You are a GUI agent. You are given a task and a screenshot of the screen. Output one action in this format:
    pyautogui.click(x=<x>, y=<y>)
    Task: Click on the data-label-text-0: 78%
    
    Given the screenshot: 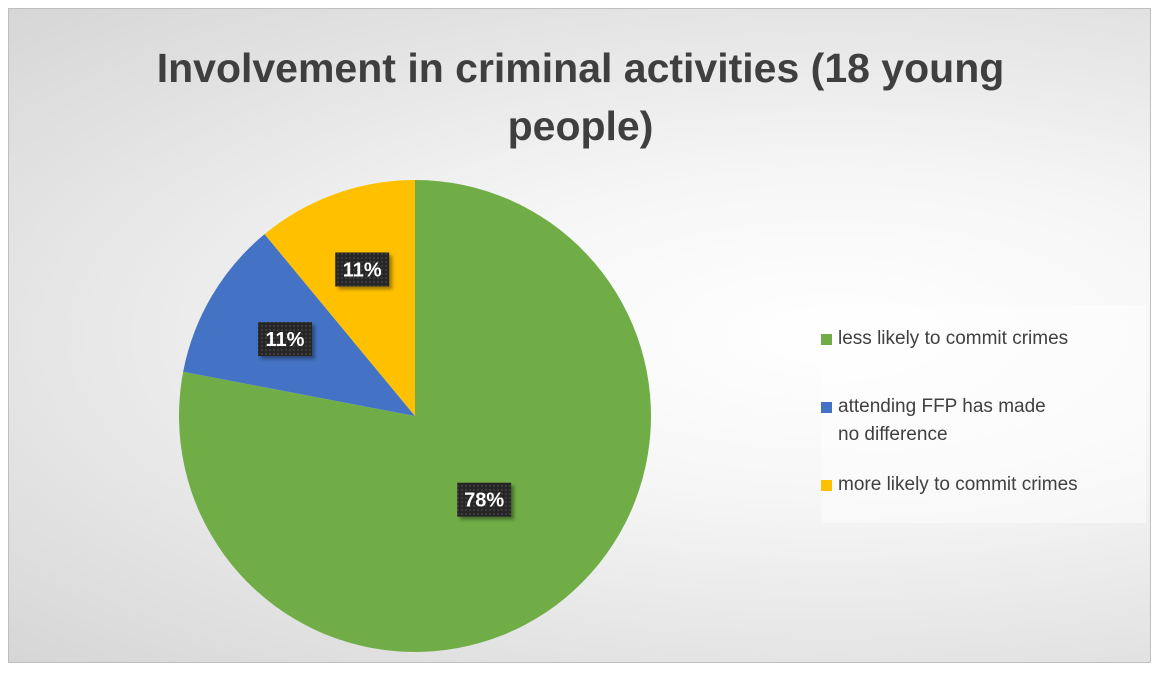 What is the action you would take?
    pyautogui.click(x=484, y=501)
    